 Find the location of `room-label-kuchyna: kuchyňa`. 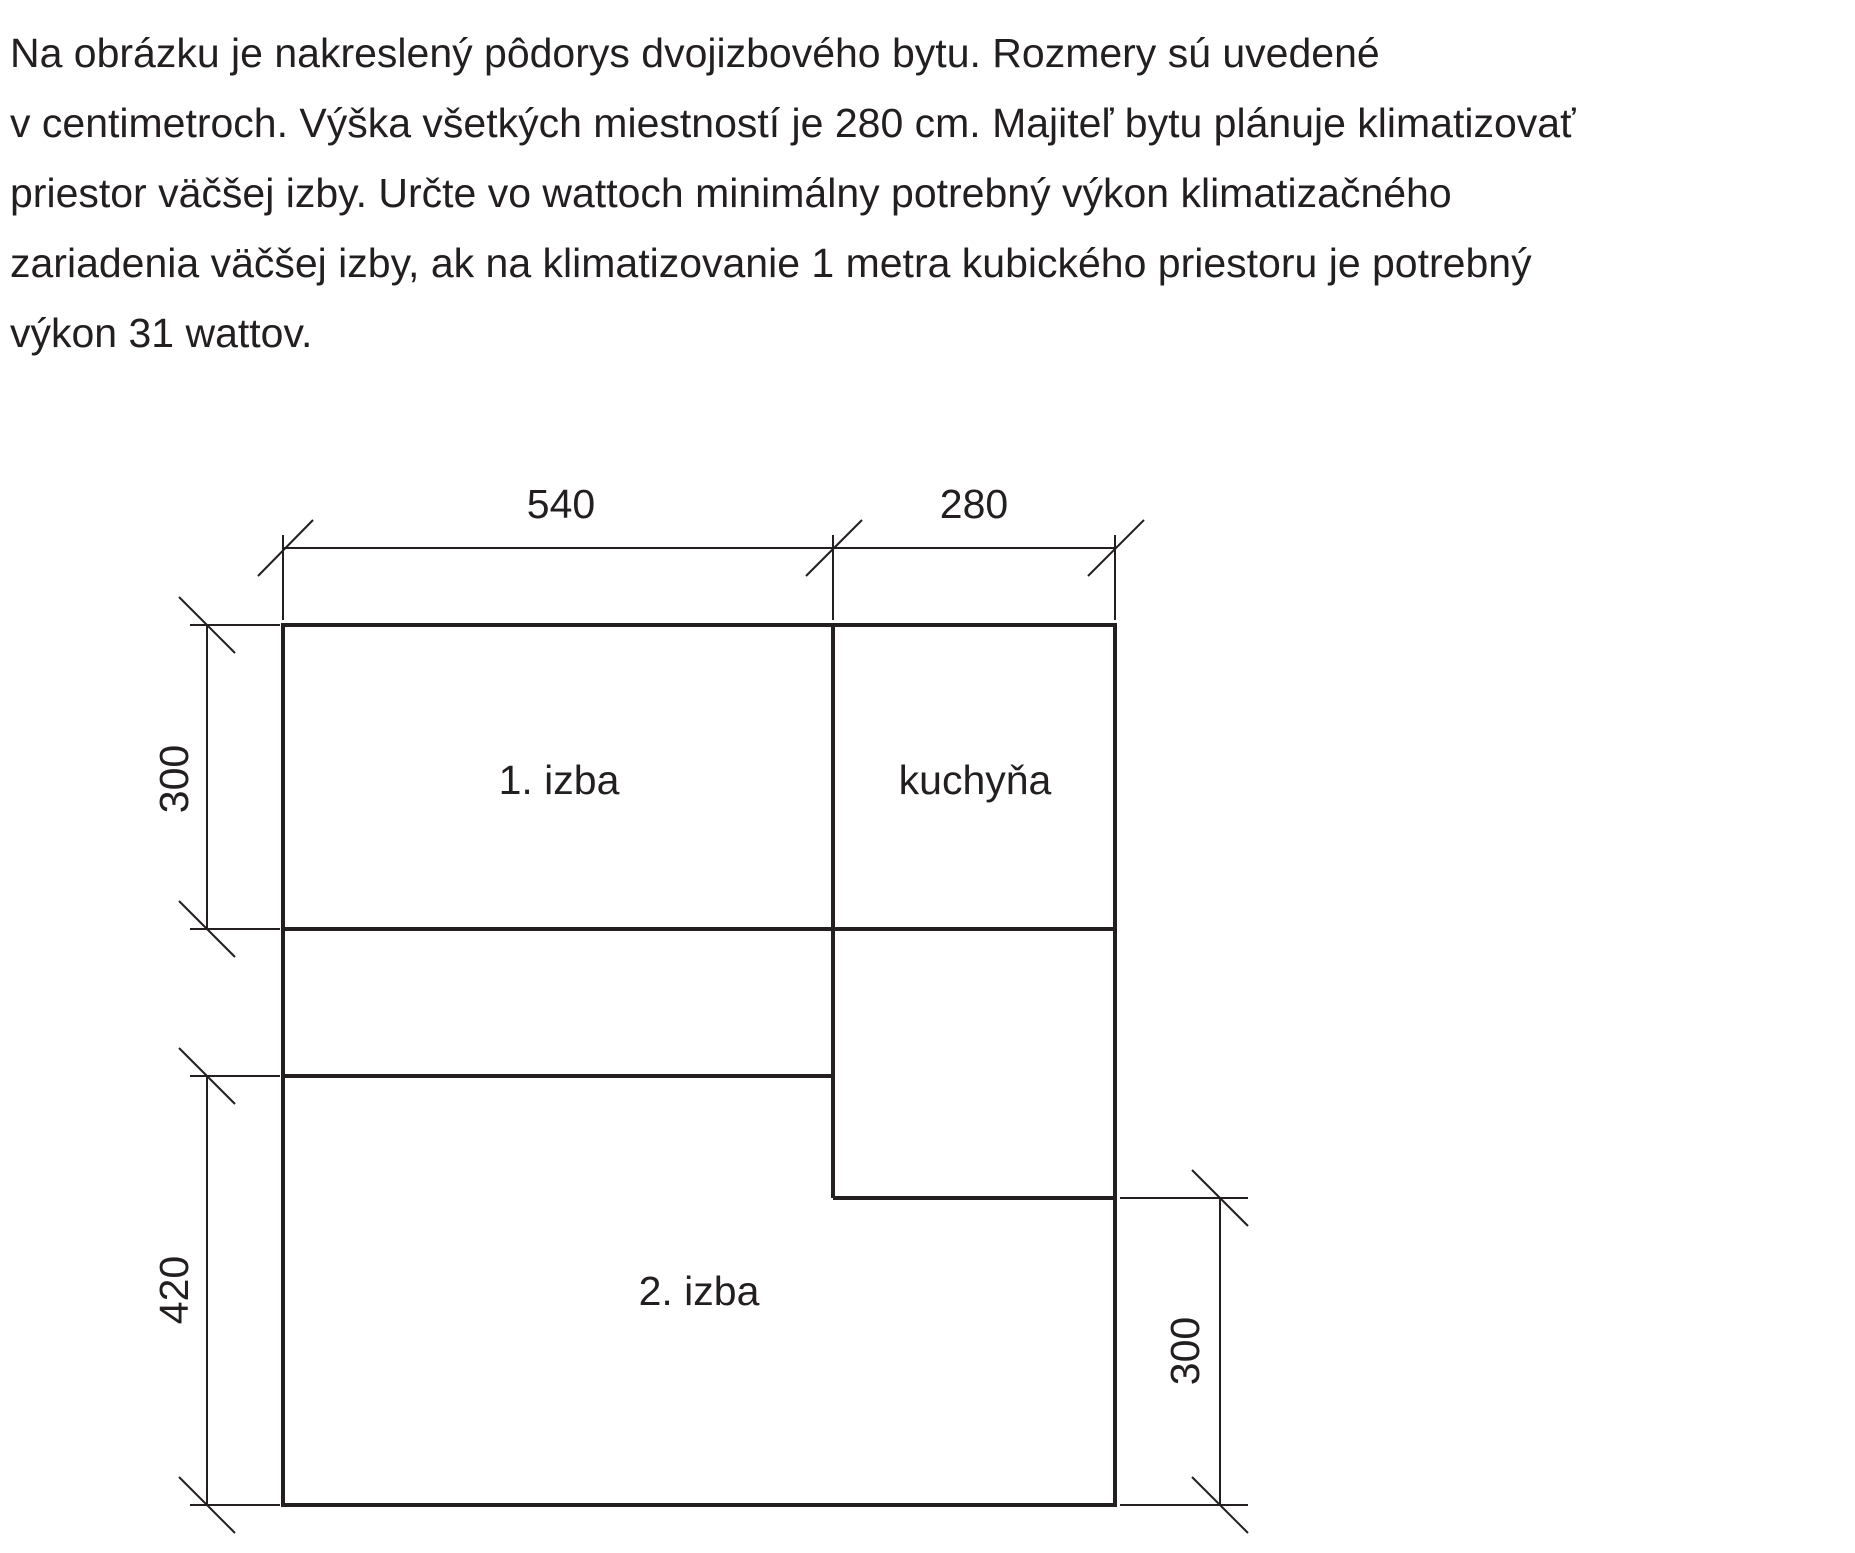

room-label-kuchyna: kuchyňa is located at coordinates (975, 780).